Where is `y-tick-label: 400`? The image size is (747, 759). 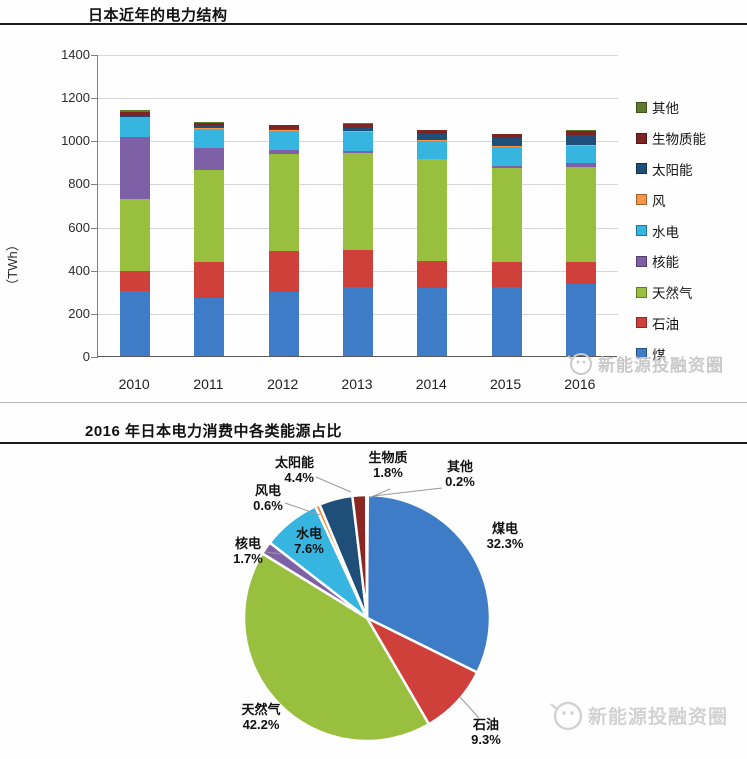
y-tick-label: 400 is located at coordinates (79, 270).